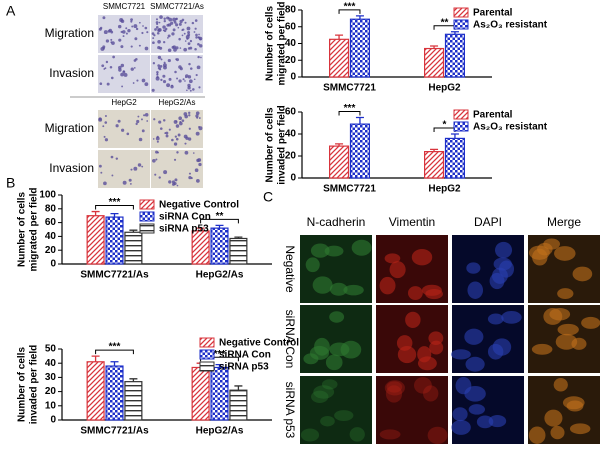 This screenshot has height=452, width=600. What do you see at coordinates (51, 405) in the screenshot?
I see `y-tick-label: 10` at bounding box center [51, 405].